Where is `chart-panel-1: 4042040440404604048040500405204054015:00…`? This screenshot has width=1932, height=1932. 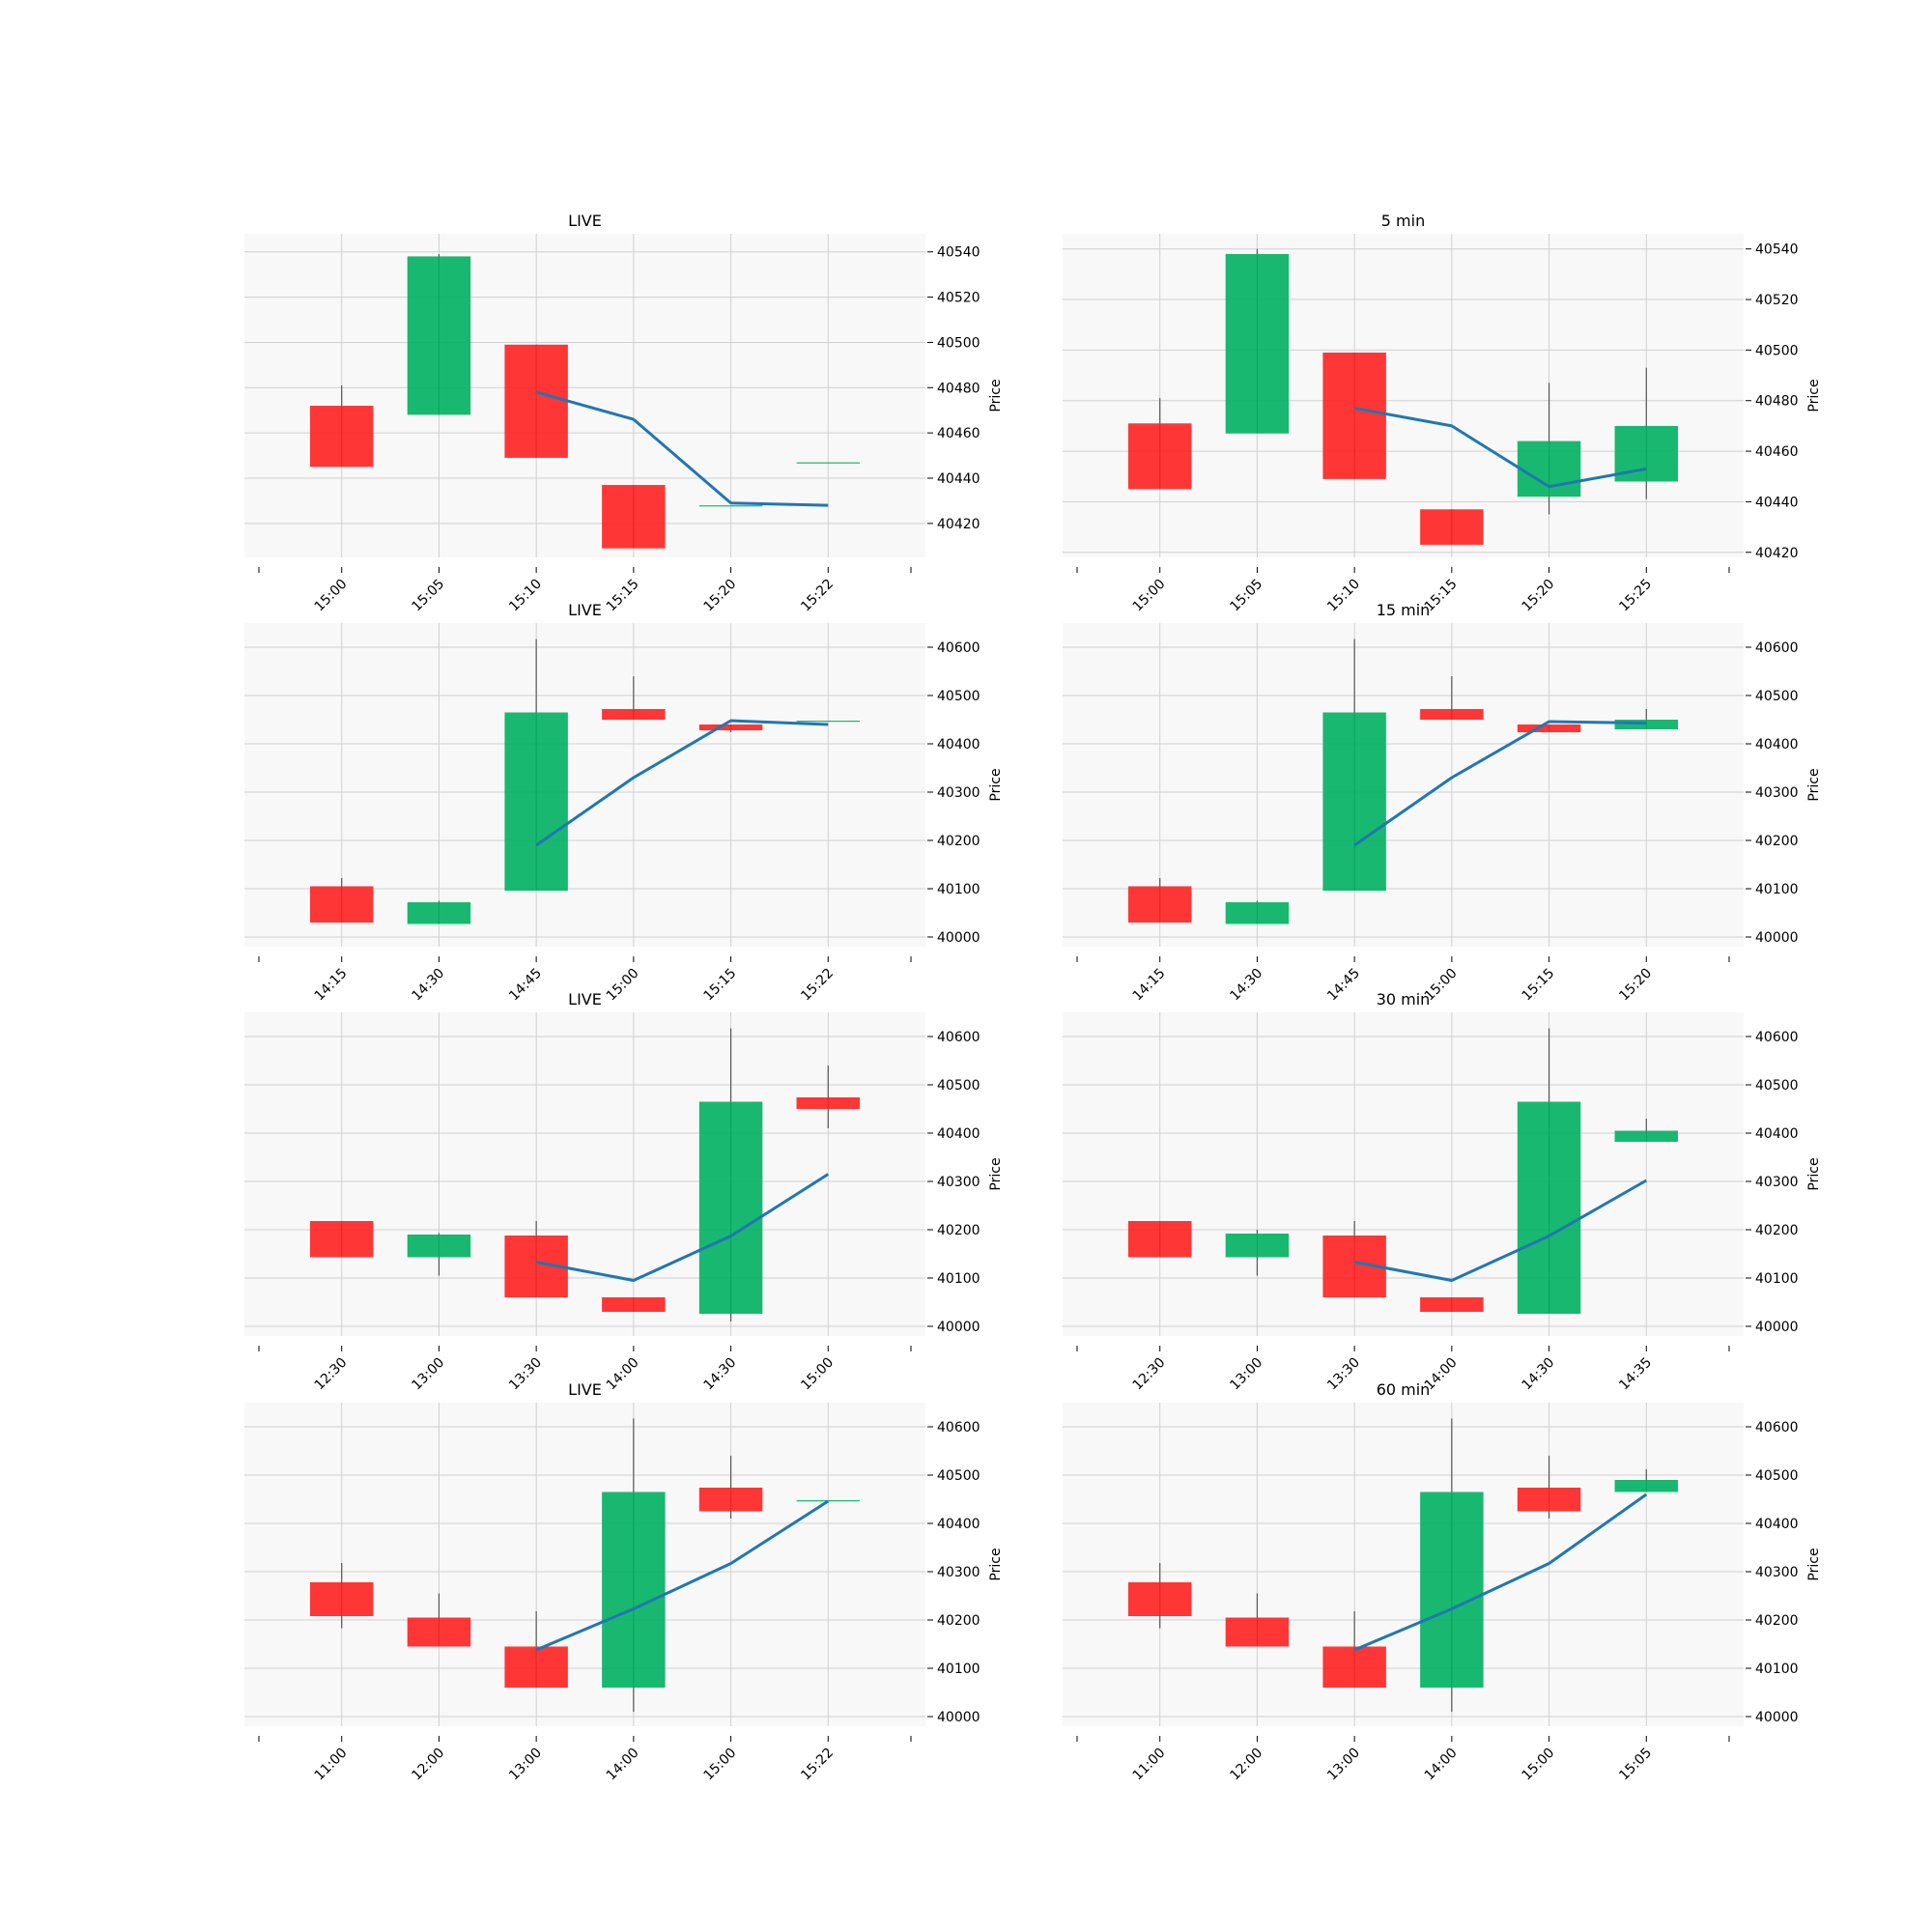
chart-panel-1: 4042040440404604048040500405204054015:00… is located at coordinates (1442, 413).